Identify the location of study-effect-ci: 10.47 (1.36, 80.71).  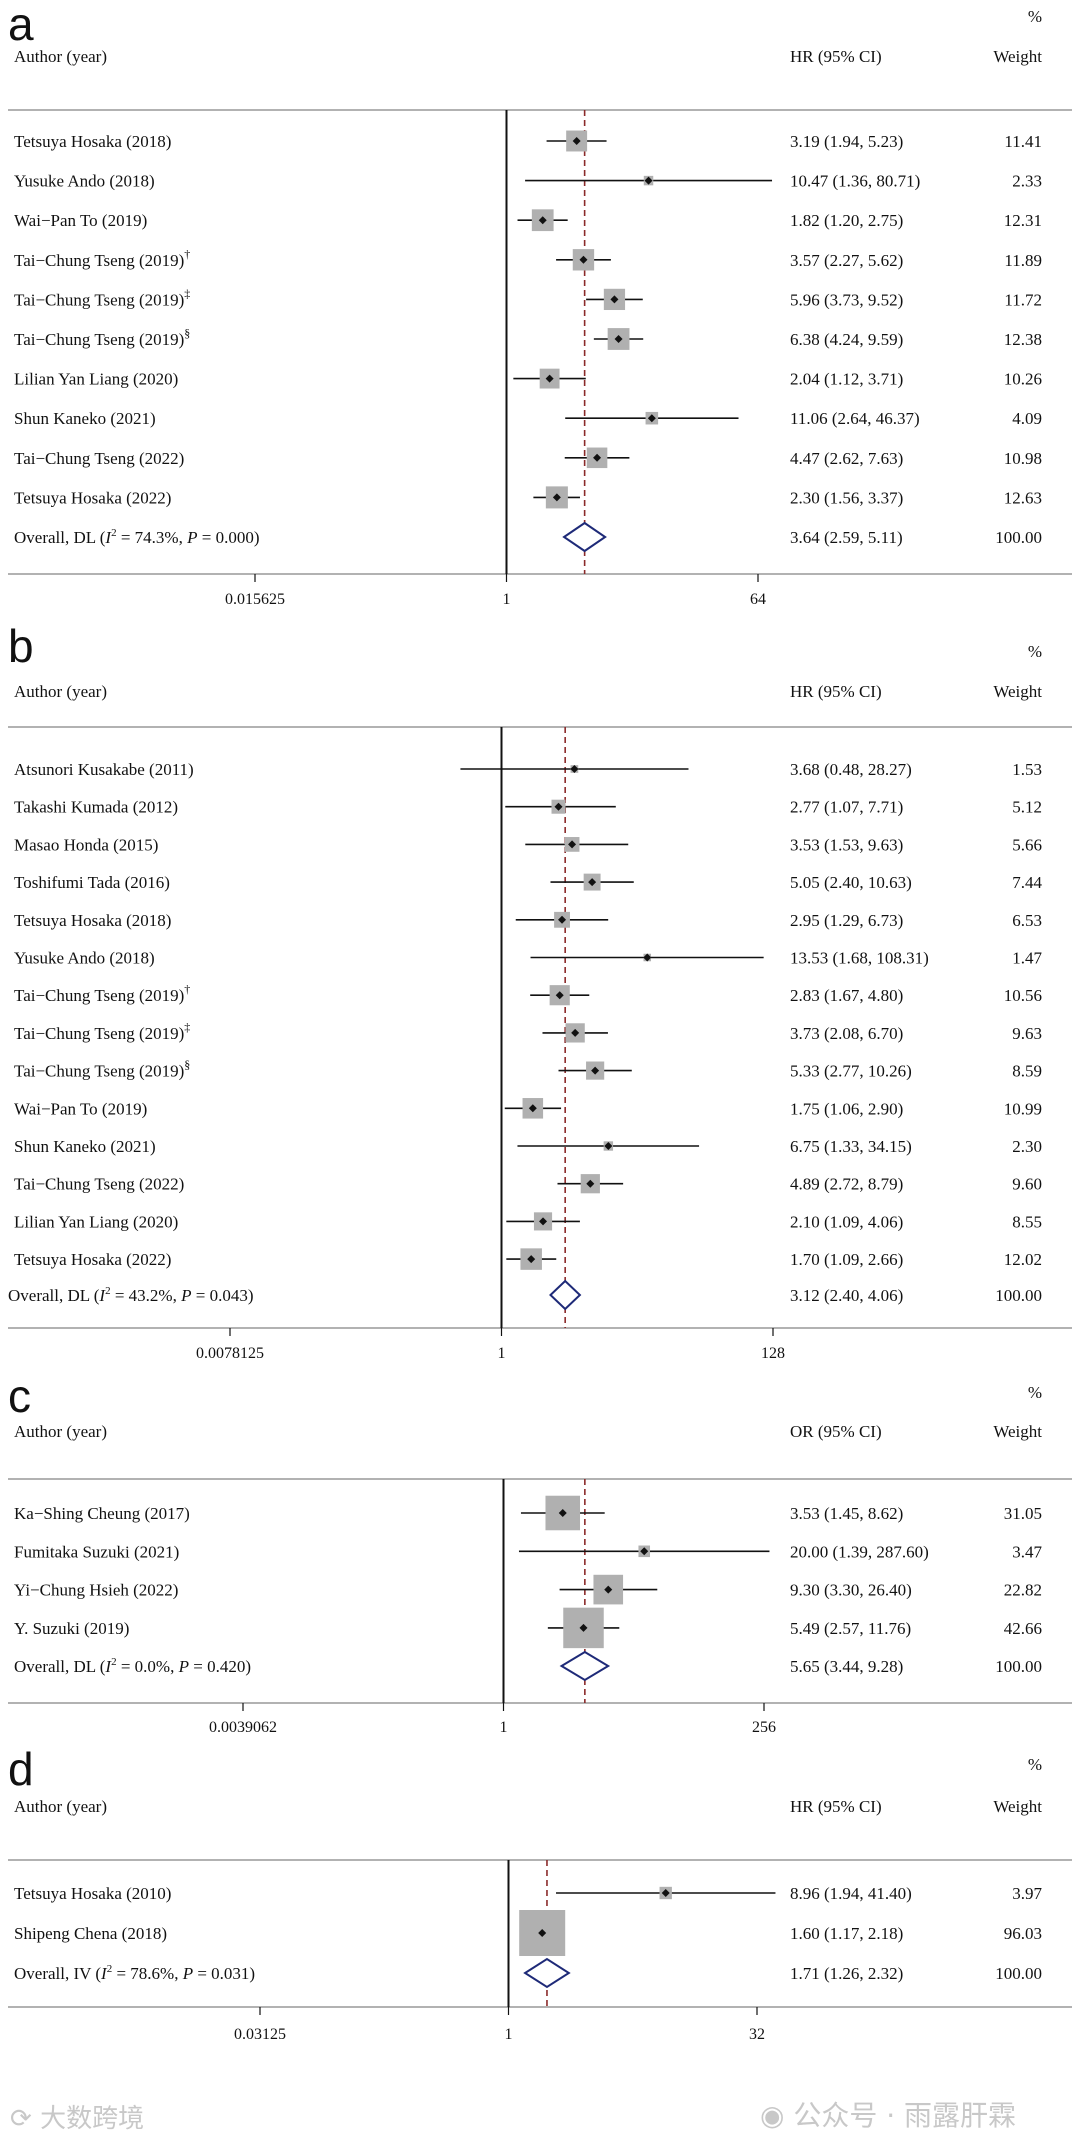
(855, 181).